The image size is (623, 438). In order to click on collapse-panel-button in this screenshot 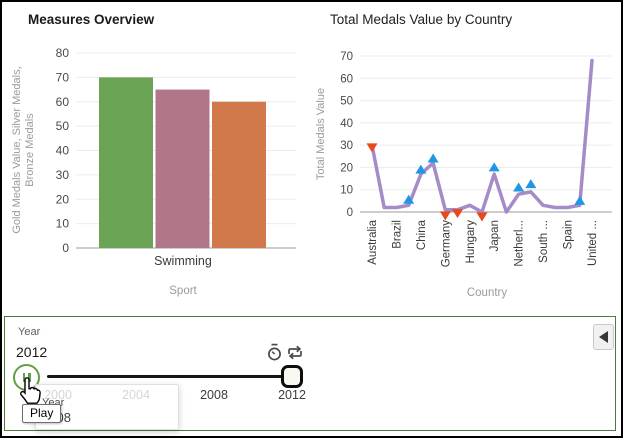, I will do `click(603, 337)`.